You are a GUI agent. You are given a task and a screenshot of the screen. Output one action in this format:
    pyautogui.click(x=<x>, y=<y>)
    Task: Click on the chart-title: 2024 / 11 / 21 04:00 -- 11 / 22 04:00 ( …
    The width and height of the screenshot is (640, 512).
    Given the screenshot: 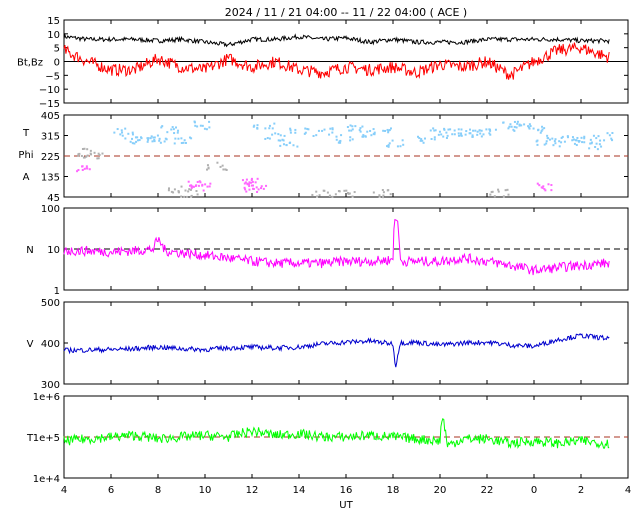 What is the action you would take?
    pyautogui.click(x=346, y=12)
    